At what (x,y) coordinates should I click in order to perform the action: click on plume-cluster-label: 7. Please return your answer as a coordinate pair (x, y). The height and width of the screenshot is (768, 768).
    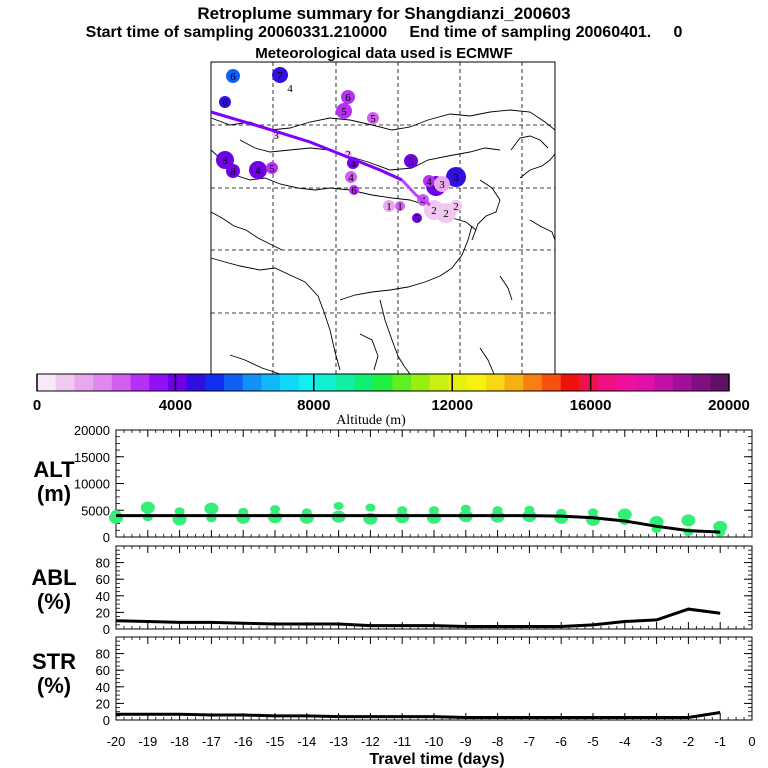
    Looking at the image, I should click on (280, 76).